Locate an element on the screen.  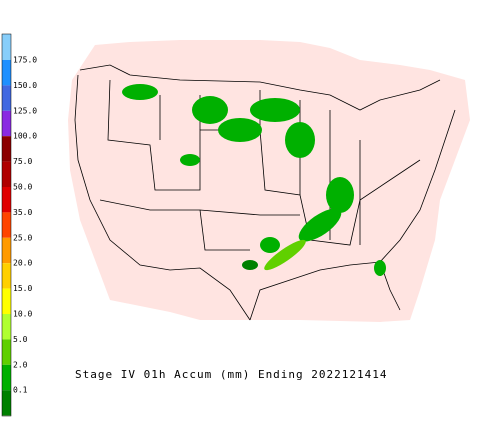
legend-label: 50.0 is located at coordinates (22, 187).